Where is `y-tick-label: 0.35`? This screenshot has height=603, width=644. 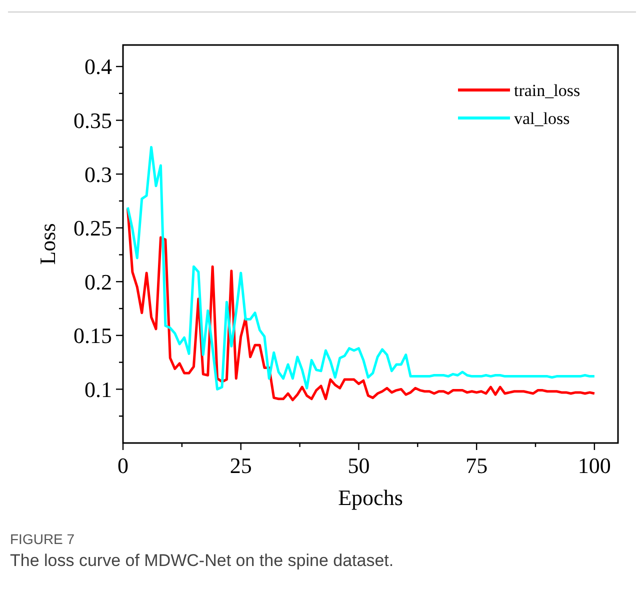
y-tick-label: 0.35 is located at coordinates (93, 120).